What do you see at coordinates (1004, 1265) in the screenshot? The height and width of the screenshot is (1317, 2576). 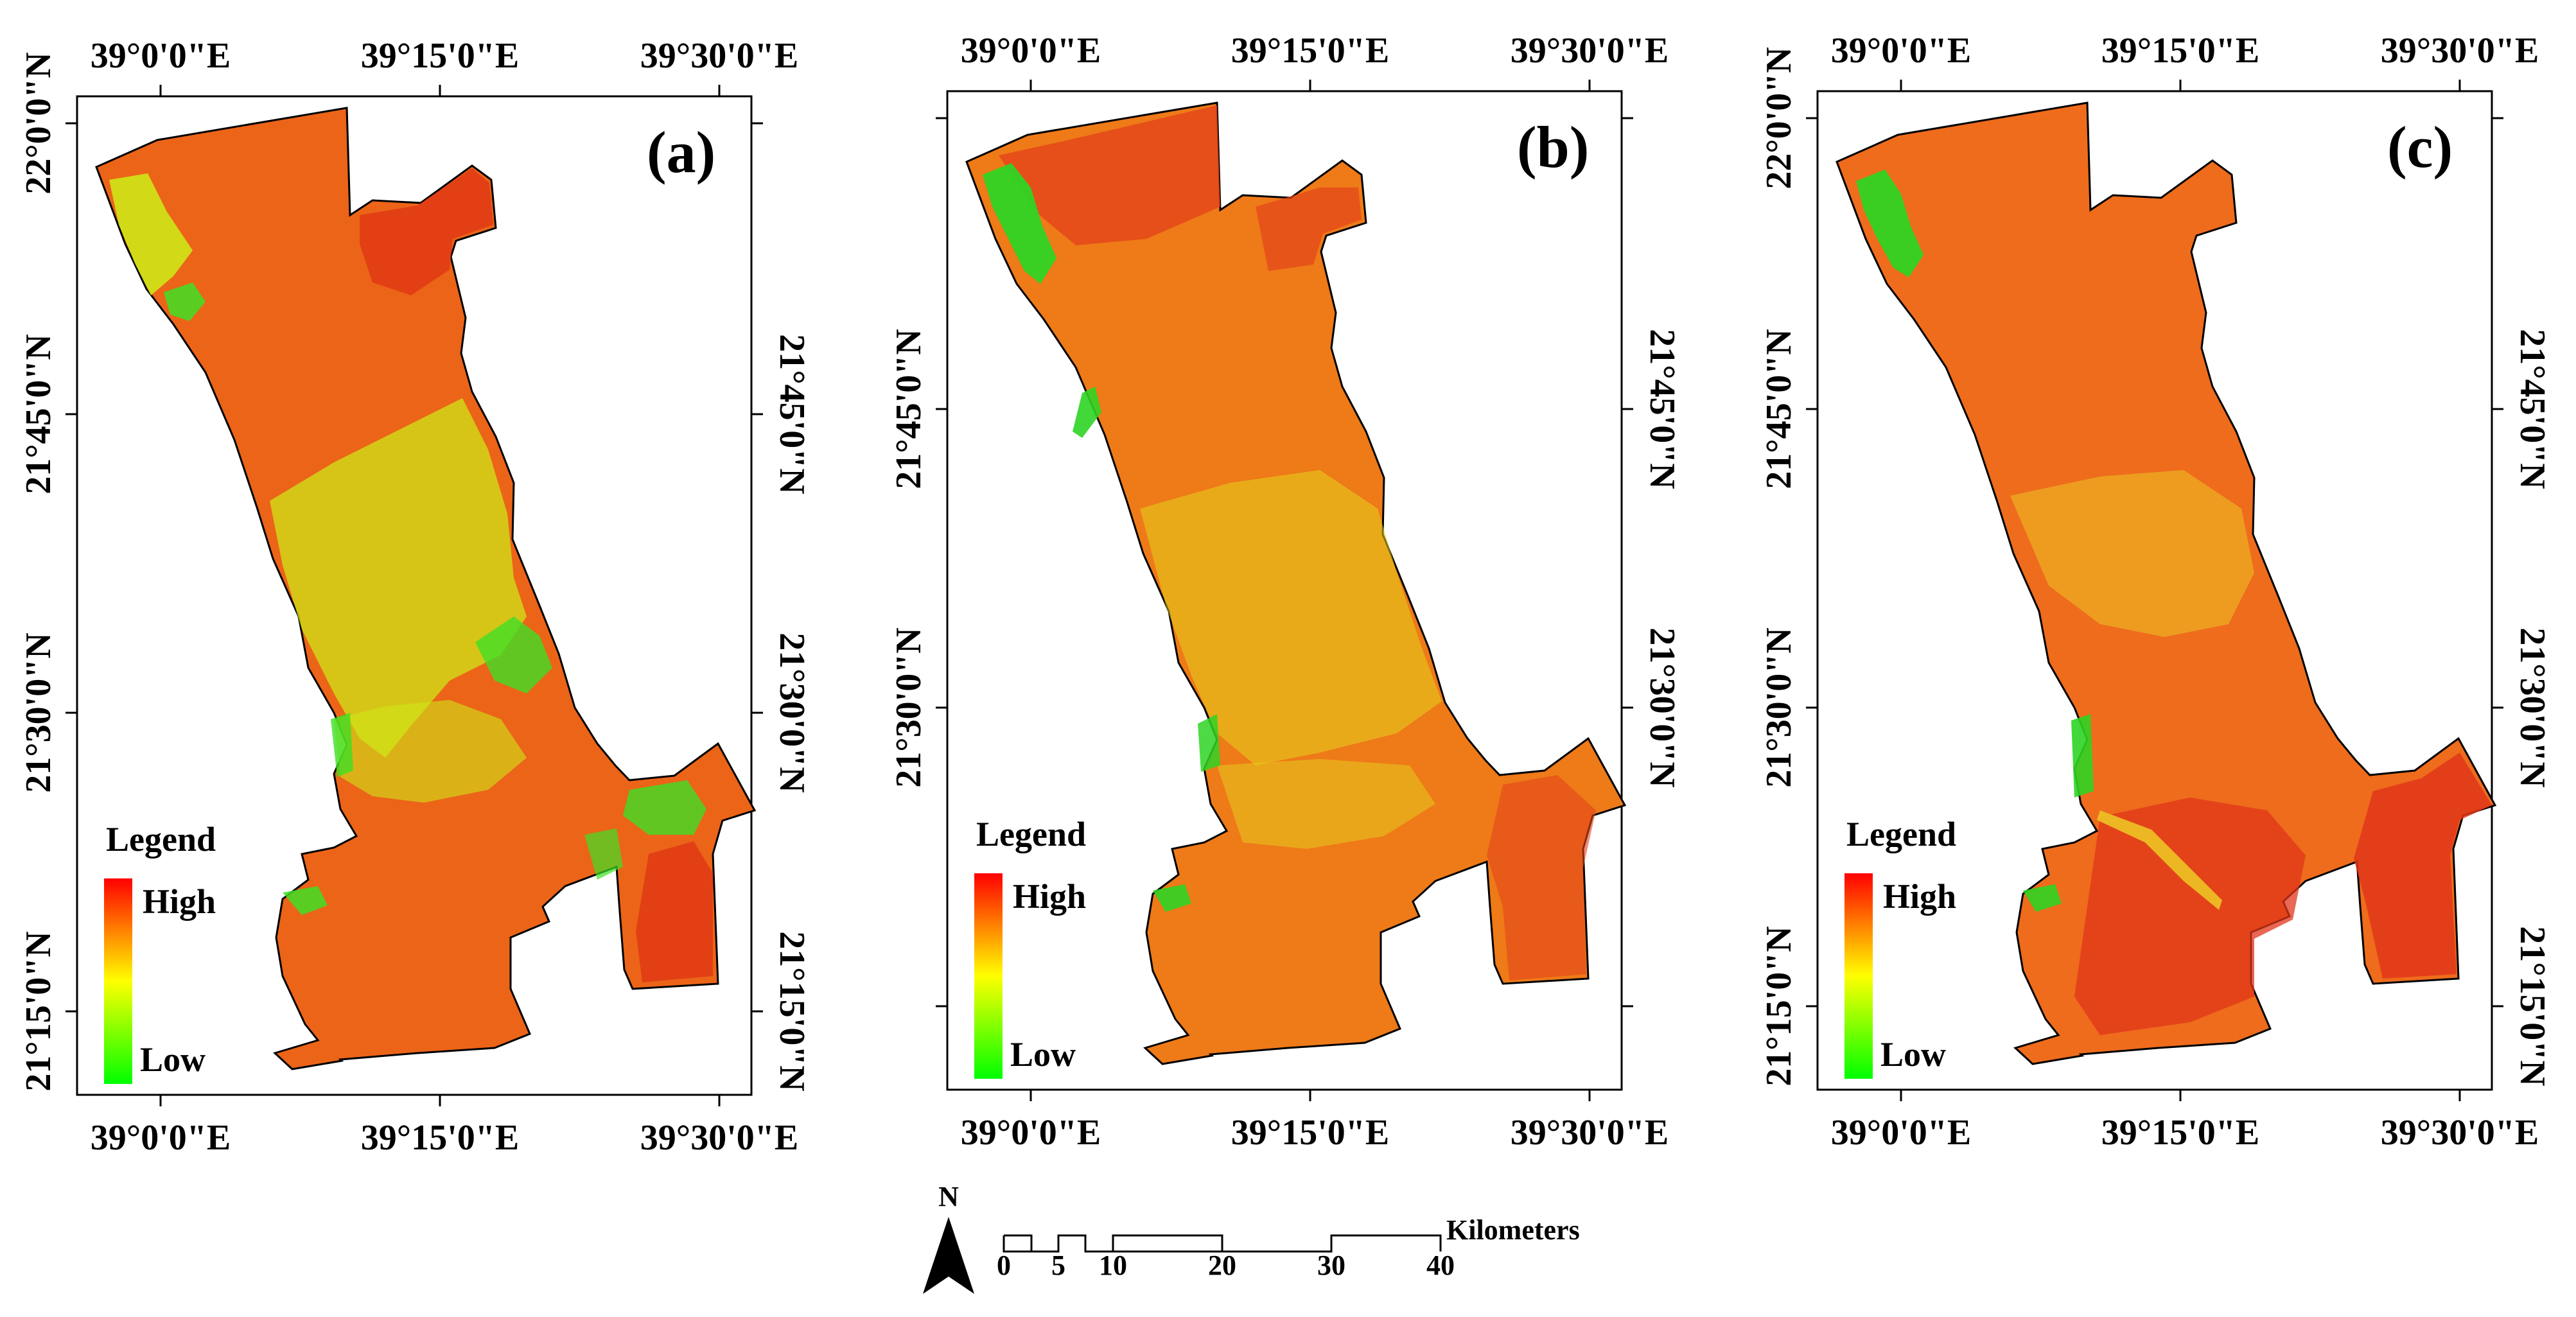 I see `scale-tick-label: 0` at bounding box center [1004, 1265].